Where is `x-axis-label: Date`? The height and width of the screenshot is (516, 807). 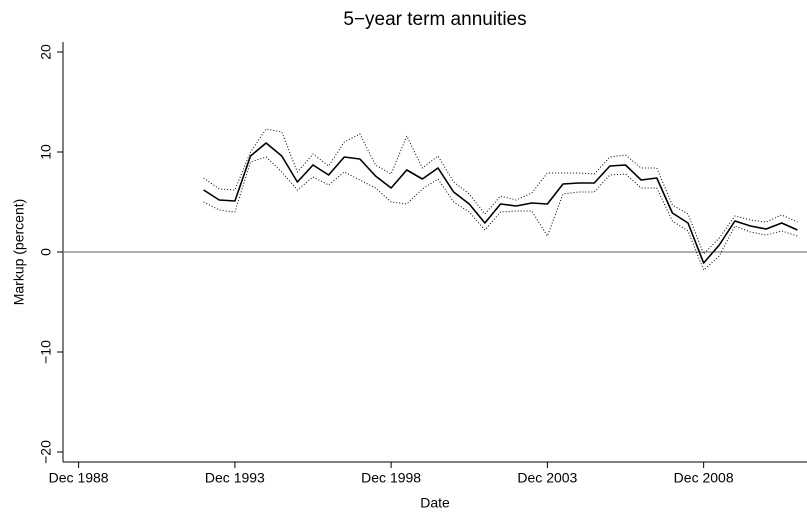
x-axis-label: Date is located at coordinates (435, 503).